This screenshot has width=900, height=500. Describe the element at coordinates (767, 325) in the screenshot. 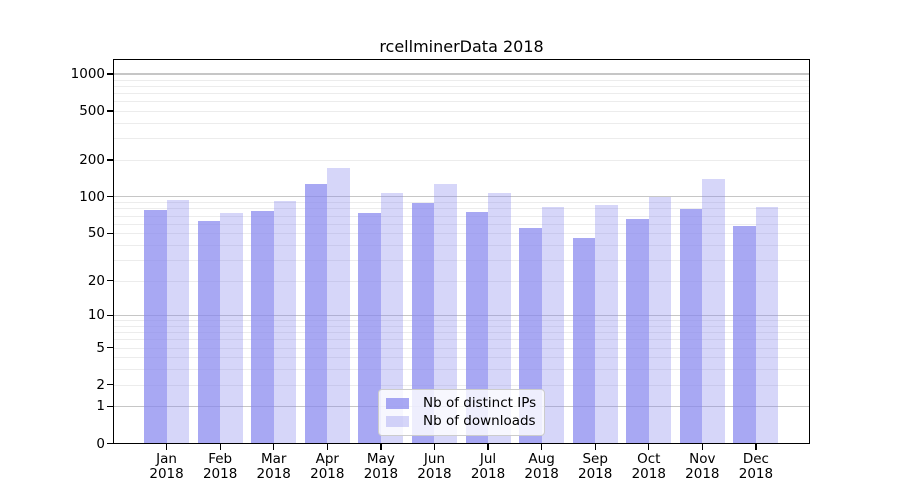

I see `bar-downloads-dec` at that location.